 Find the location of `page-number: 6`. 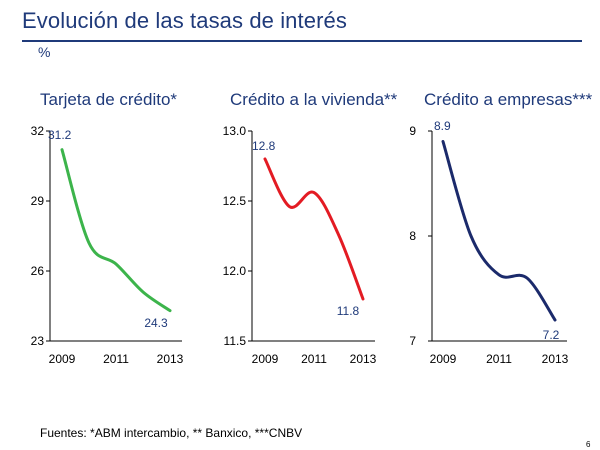

page-number: 6 is located at coordinates (588, 444).